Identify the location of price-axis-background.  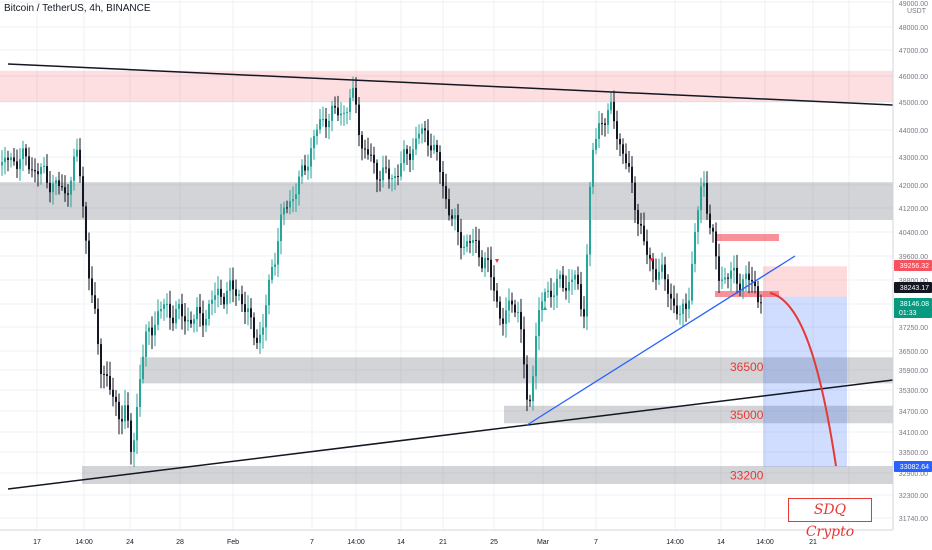
(912, 275).